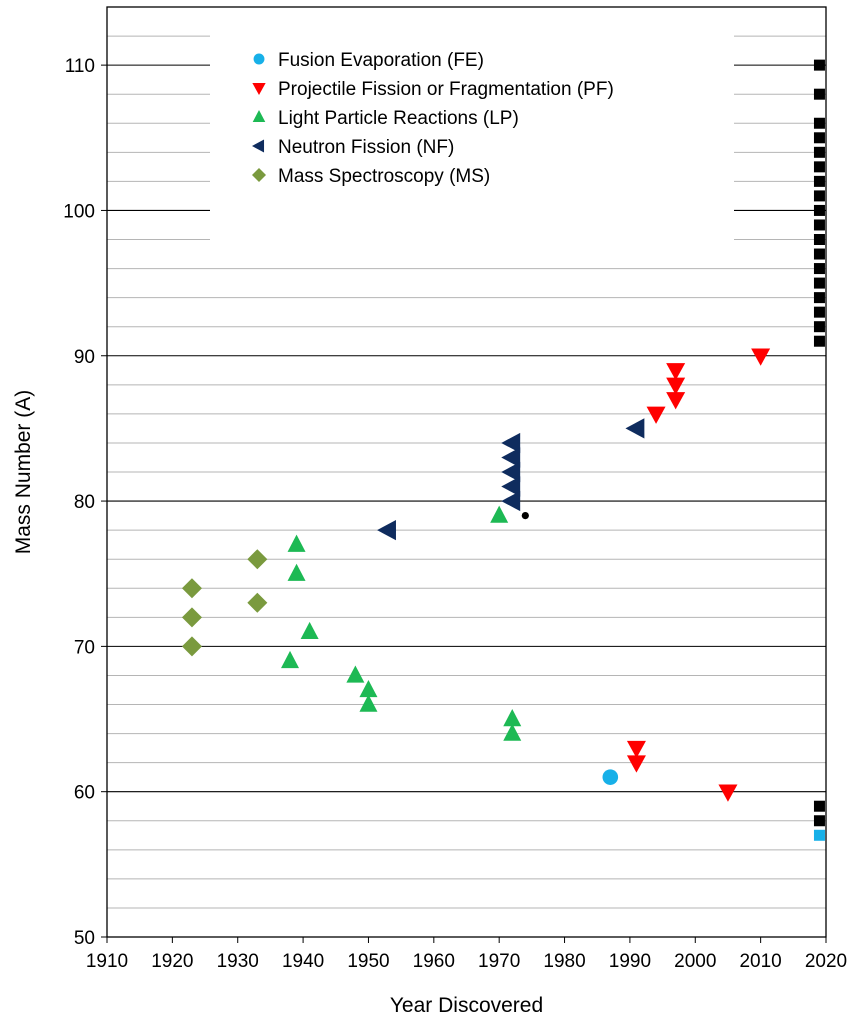 The image size is (857, 1028). What do you see at coordinates (84, 793) in the screenshot?
I see `y-tick-label: 60` at bounding box center [84, 793].